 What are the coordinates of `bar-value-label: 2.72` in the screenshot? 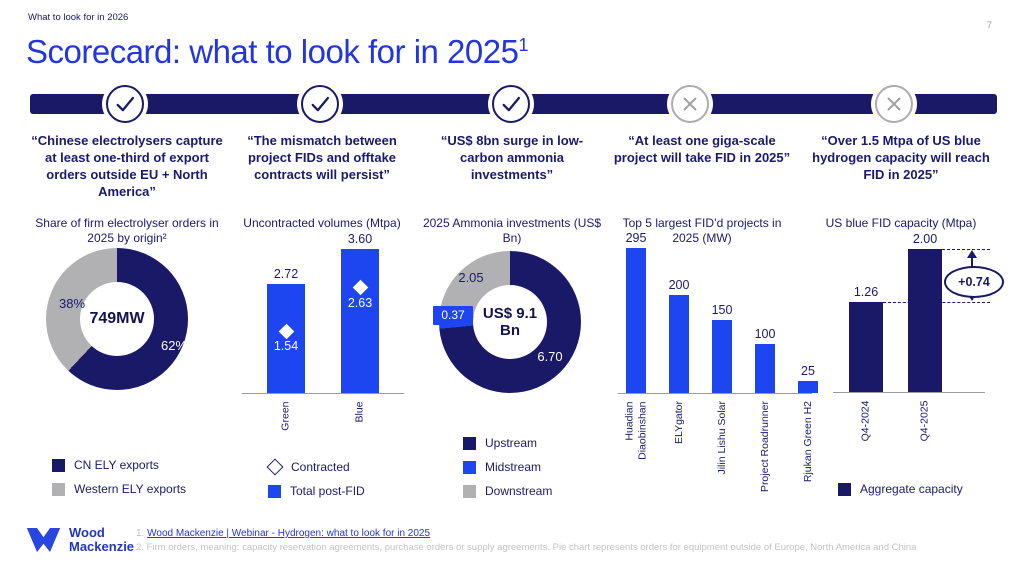 It's located at (286, 274).